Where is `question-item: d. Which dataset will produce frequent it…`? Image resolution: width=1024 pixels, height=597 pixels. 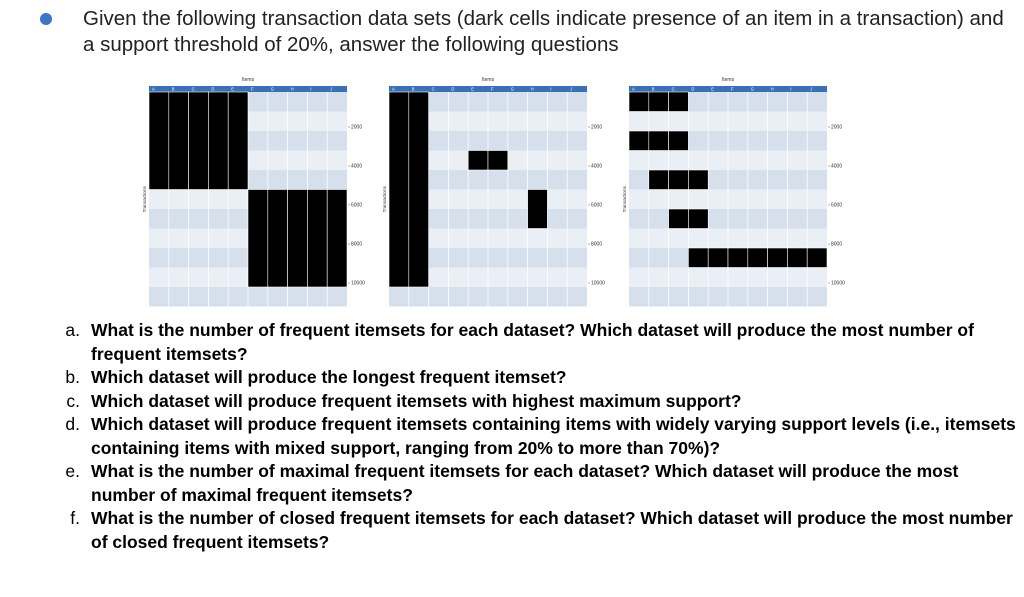 question-item: d. Which dataset will produce frequent it… is located at coordinates (520, 436).